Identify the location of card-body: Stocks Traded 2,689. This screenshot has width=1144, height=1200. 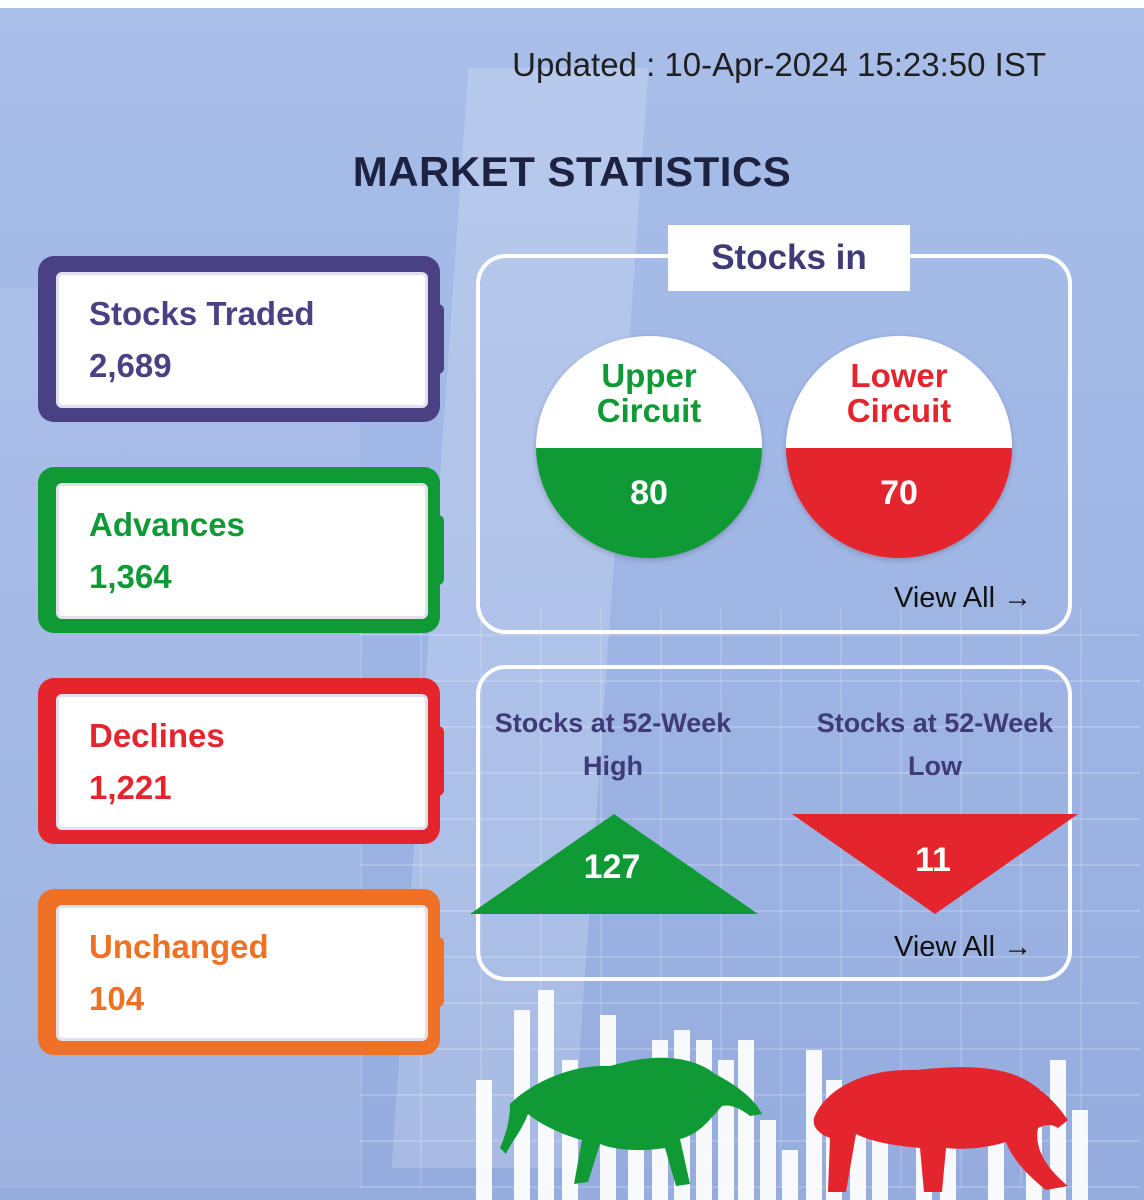
(242, 340).